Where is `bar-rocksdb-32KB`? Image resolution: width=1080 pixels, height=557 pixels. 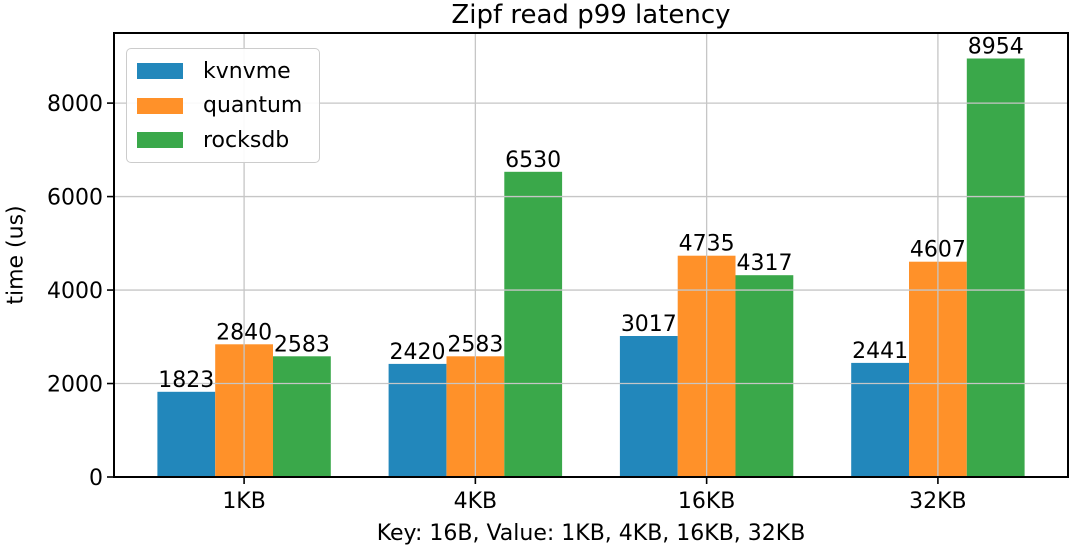 bar-rocksdb-32KB is located at coordinates (995, 267).